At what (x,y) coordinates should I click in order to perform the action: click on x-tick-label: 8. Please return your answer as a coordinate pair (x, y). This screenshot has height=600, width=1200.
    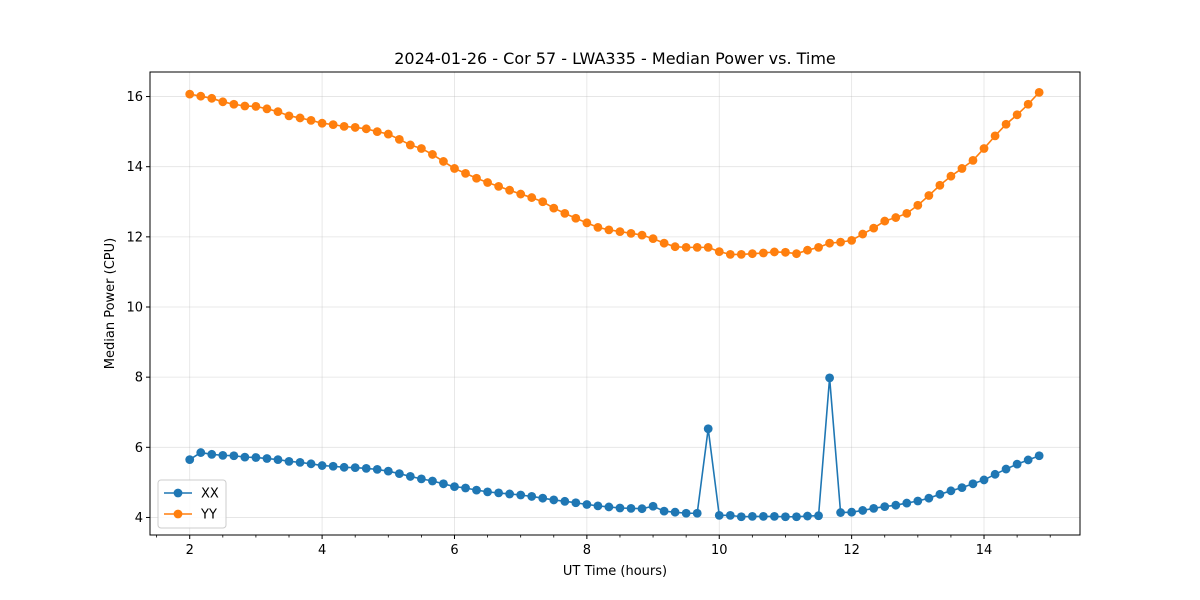
    Looking at the image, I should click on (587, 550).